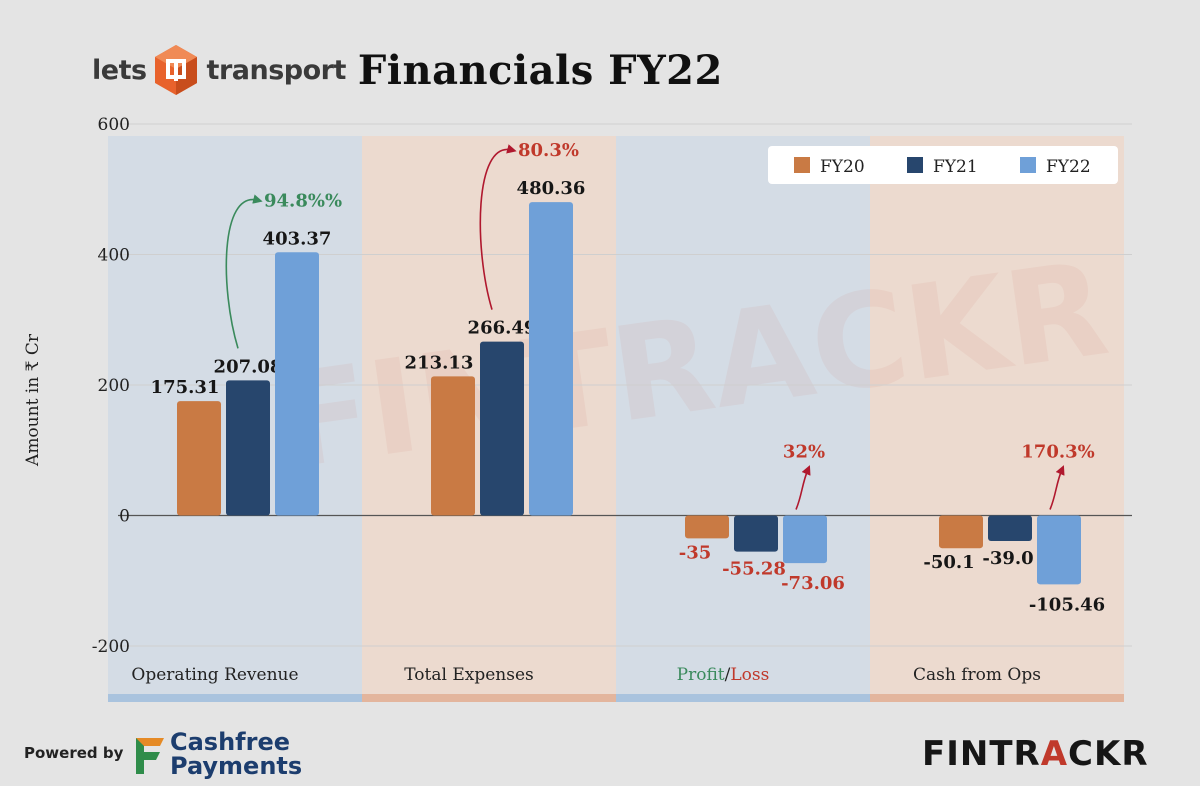  I want to click on y-tick-label: -200, so click(111, 647).